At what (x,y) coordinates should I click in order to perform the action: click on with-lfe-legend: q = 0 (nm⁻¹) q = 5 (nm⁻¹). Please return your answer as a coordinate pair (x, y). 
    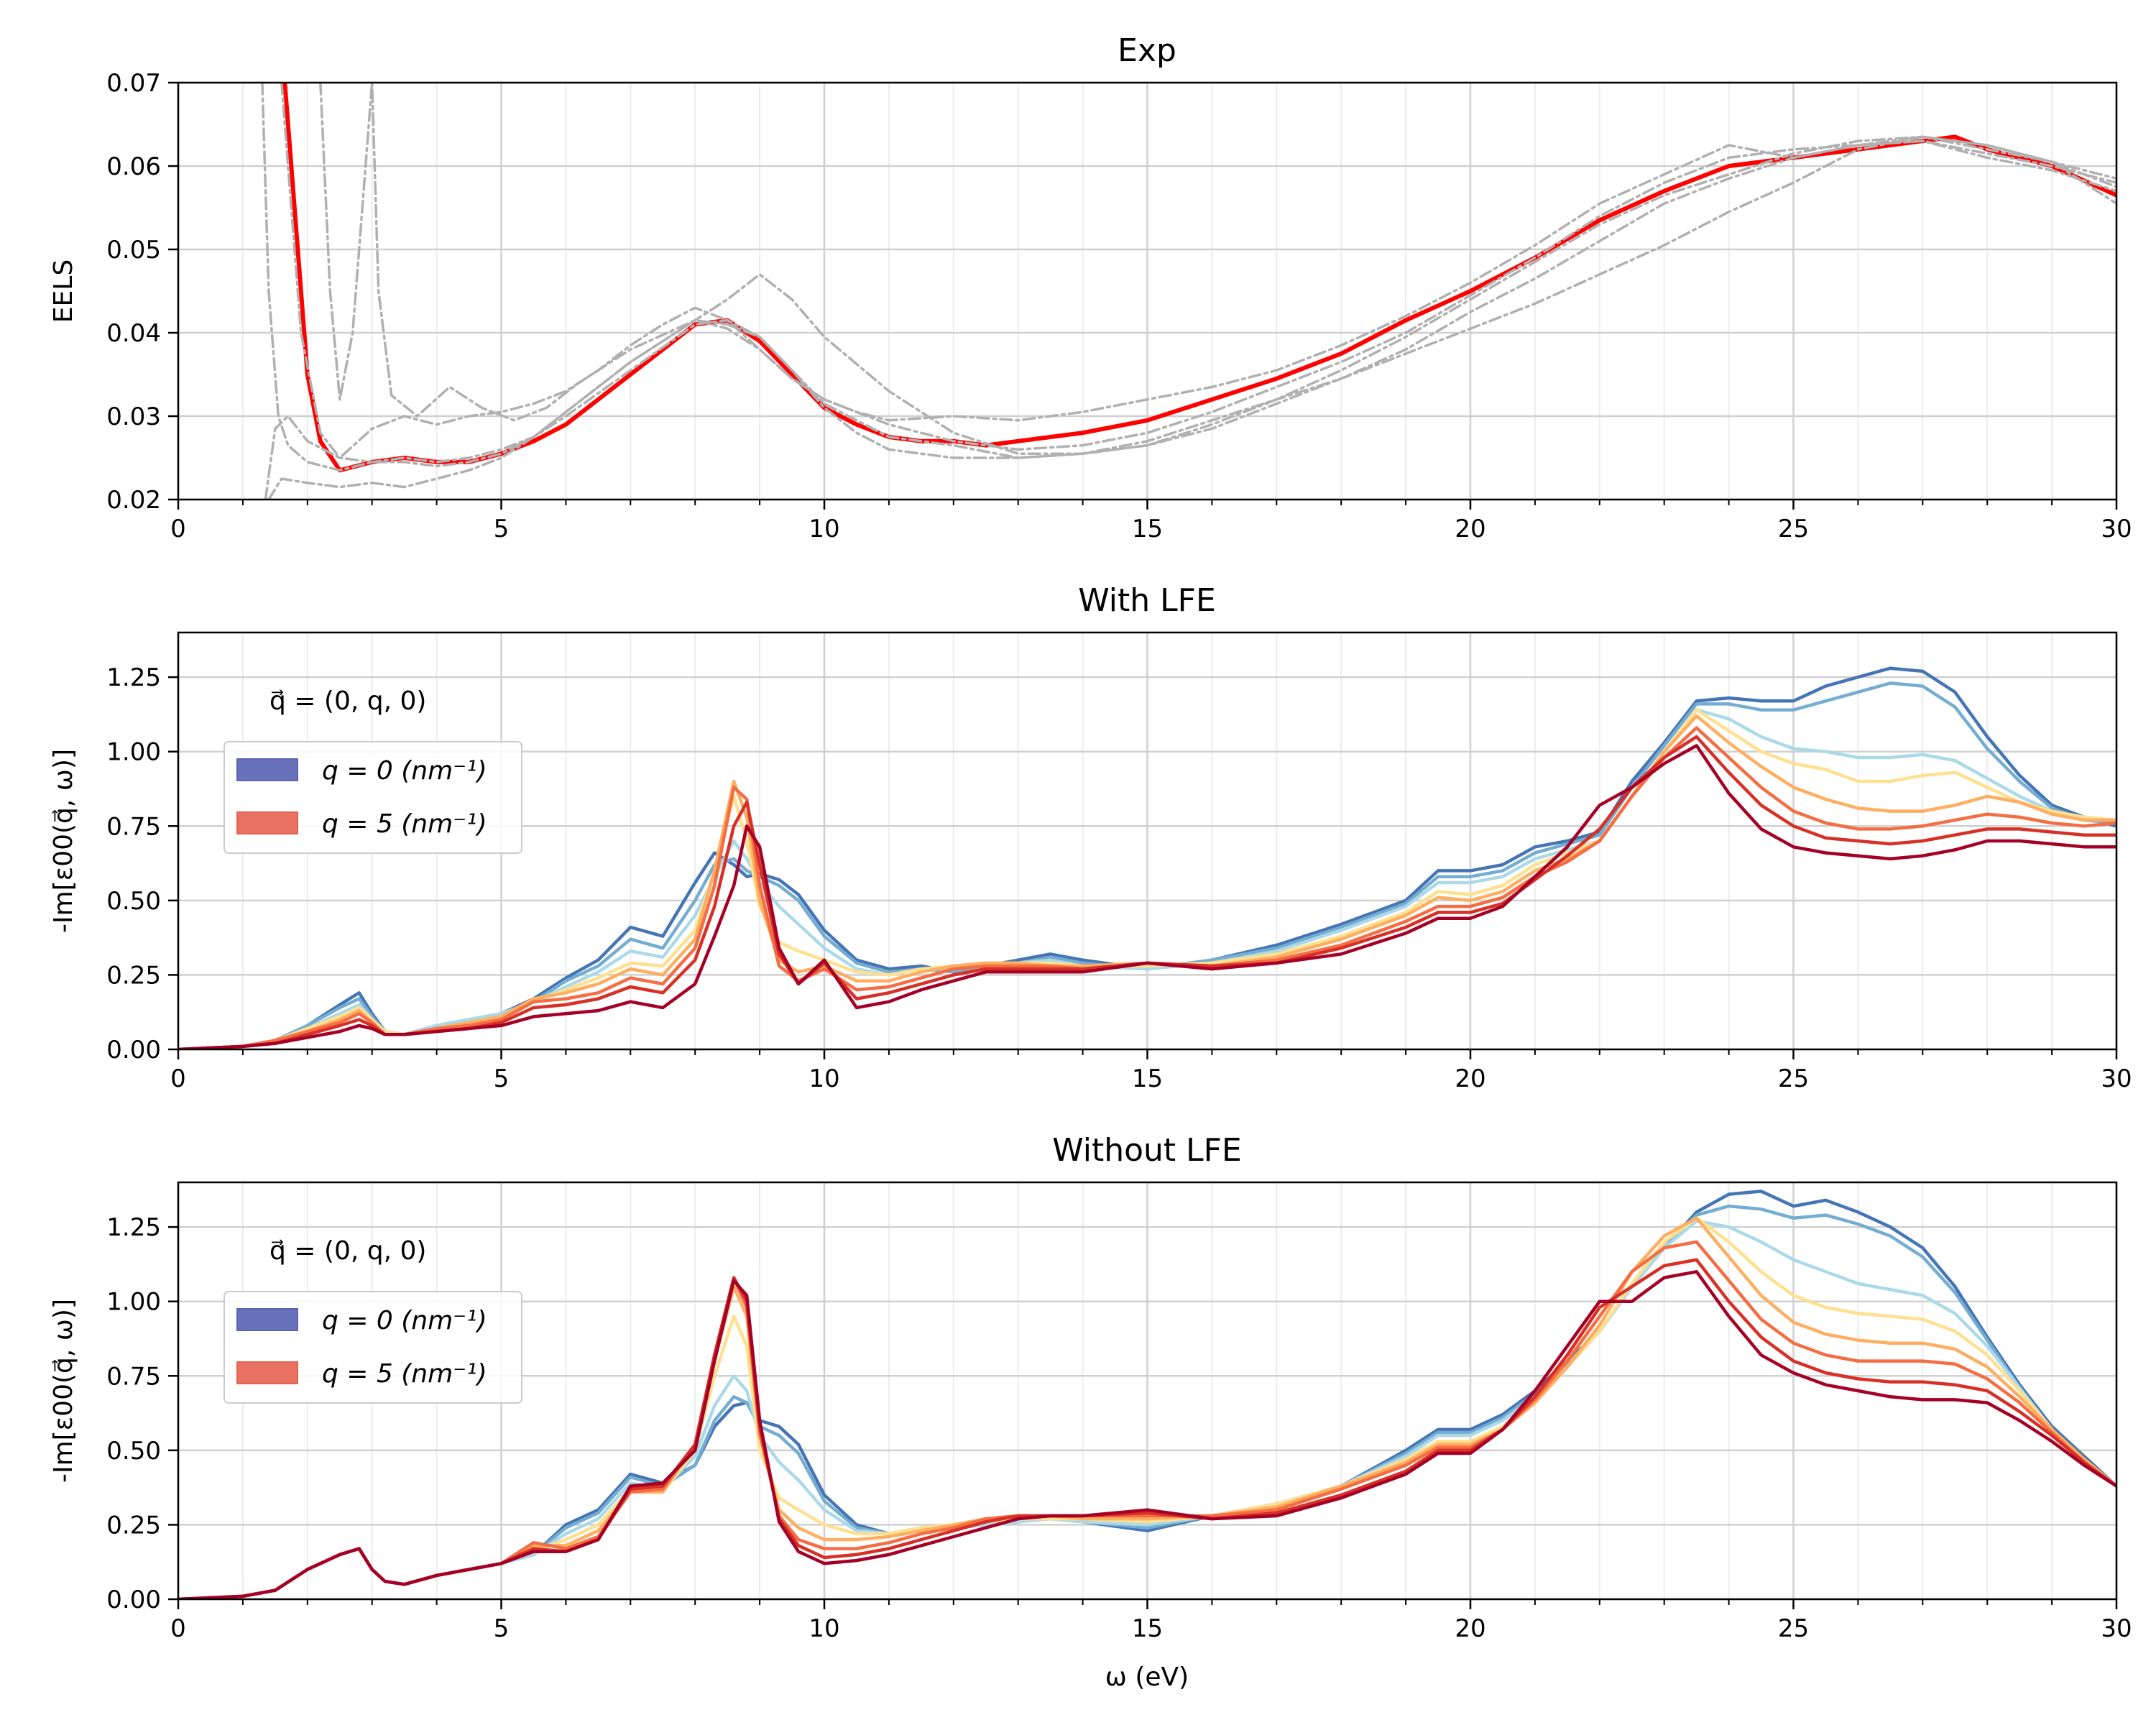
    Looking at the image, I should click on (373, 797).